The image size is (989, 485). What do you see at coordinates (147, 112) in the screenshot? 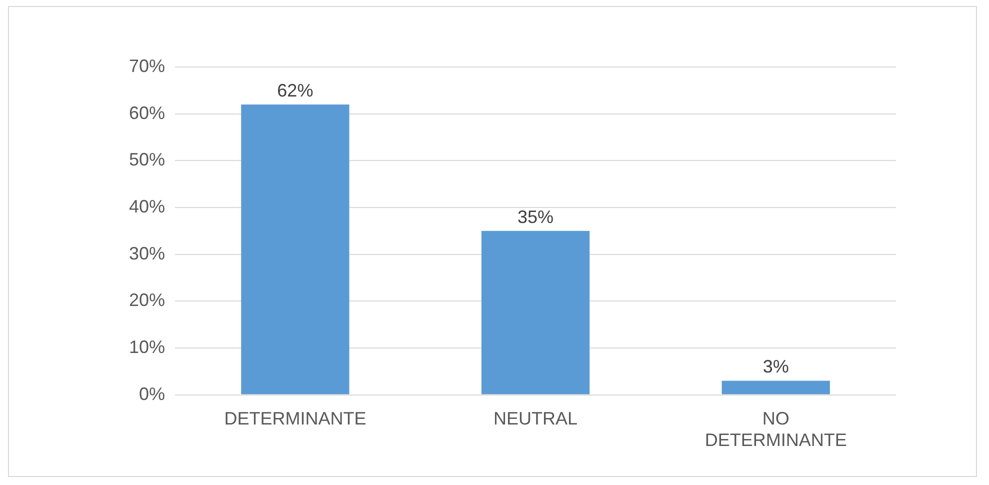
I see `y-tick-label: 60%` at bounding box center [147, 112].